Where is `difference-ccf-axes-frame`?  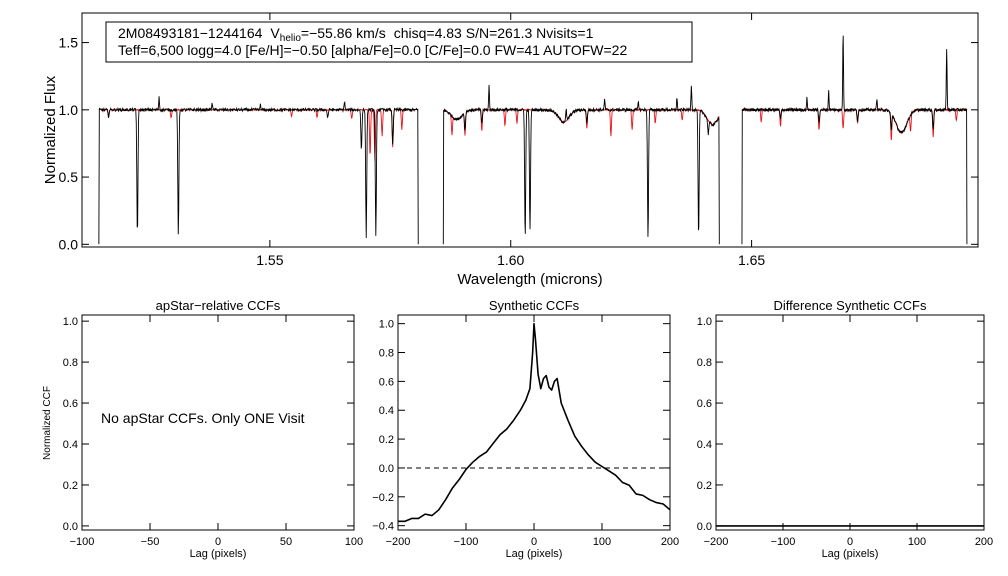 difference-ccf-axes-frame is located at coordinates (850, 422).